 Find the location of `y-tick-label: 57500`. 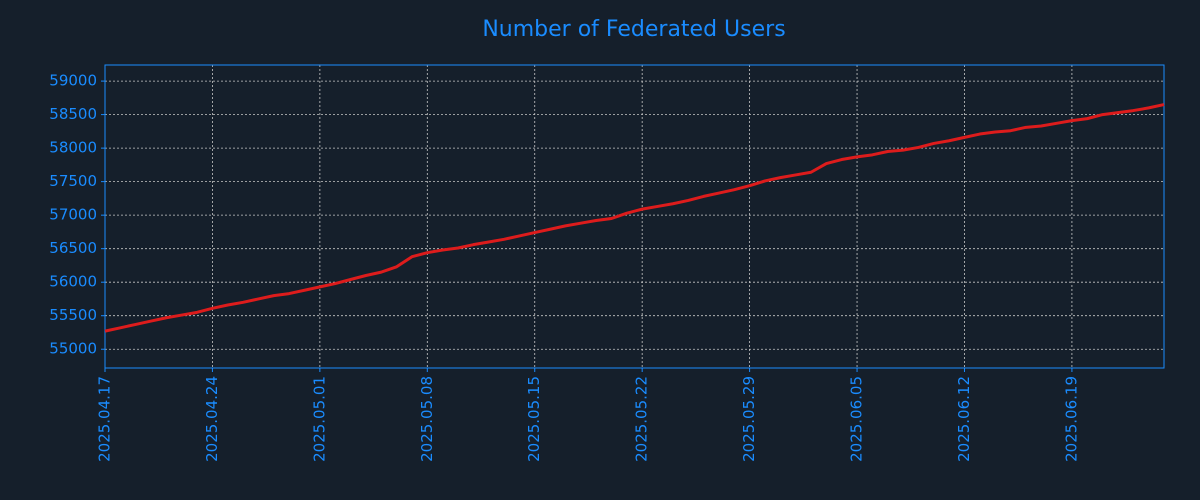

y-tick-label: 57500 is located at coordinates (73, 181).